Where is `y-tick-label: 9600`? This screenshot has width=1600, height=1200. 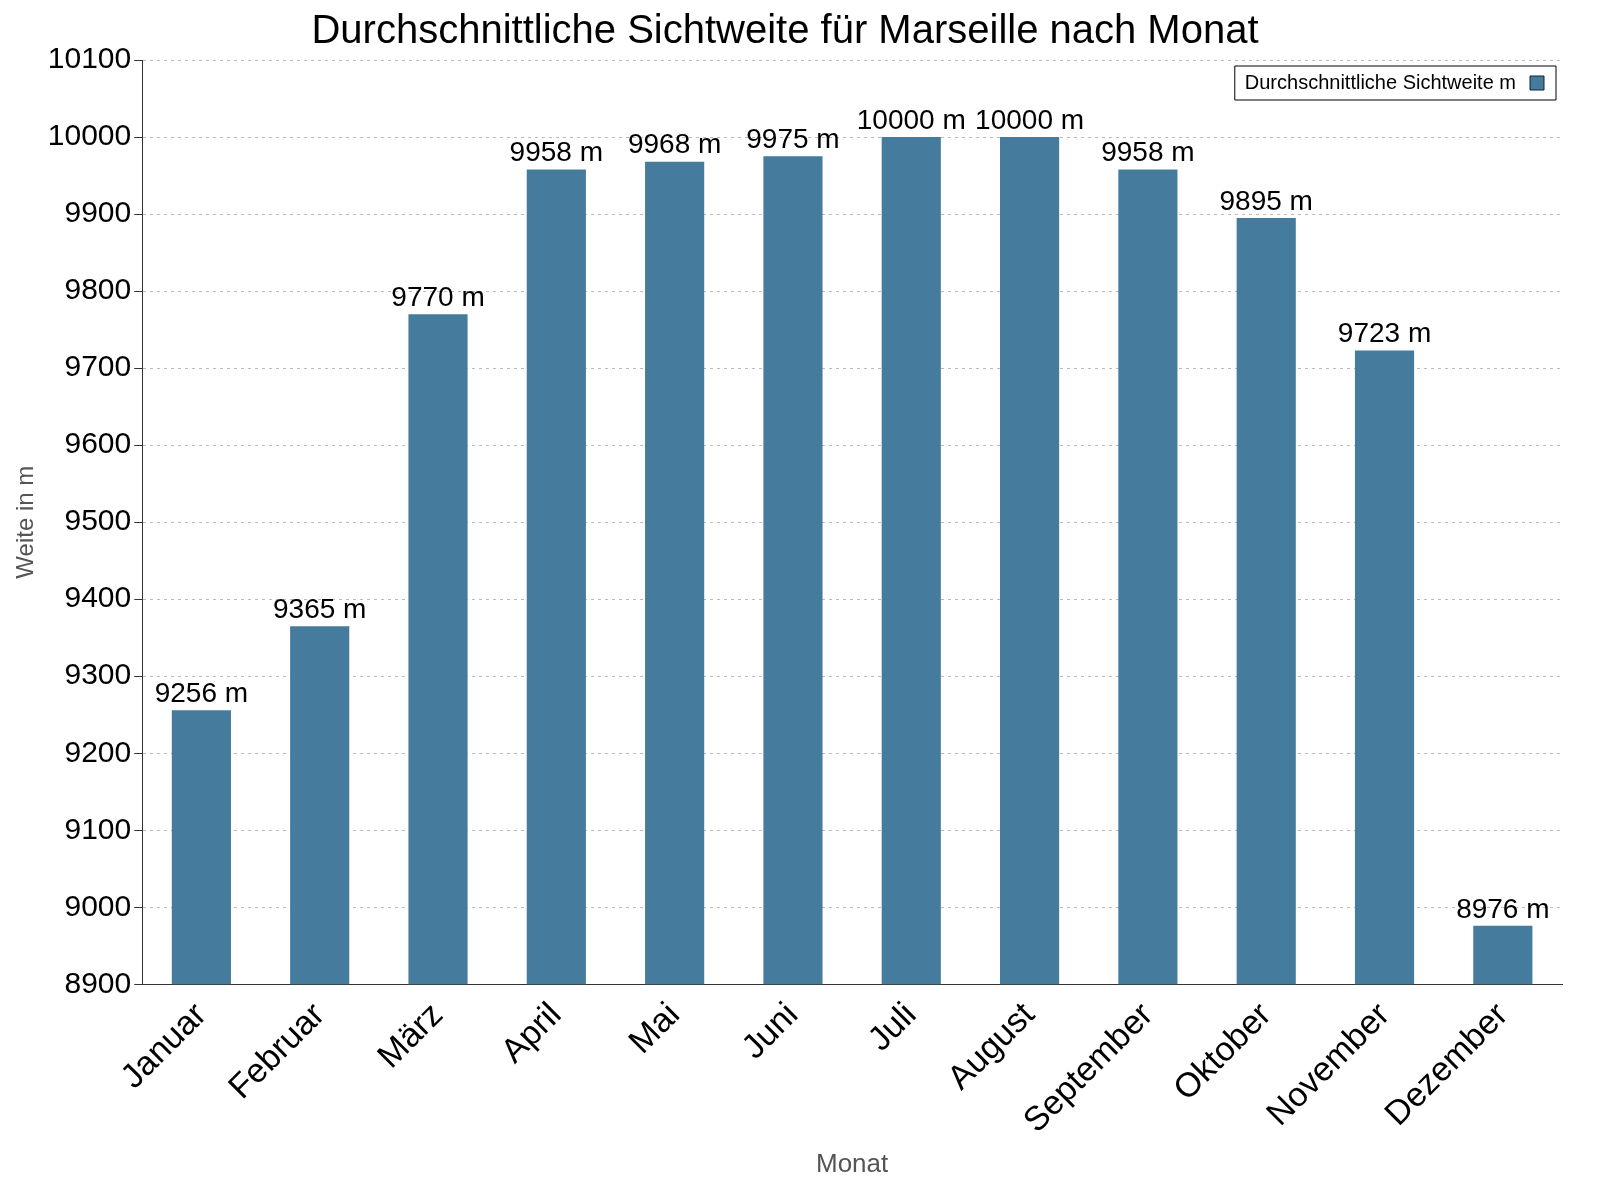
y-tick-label: 9600 is located at coordinates (98, 443).